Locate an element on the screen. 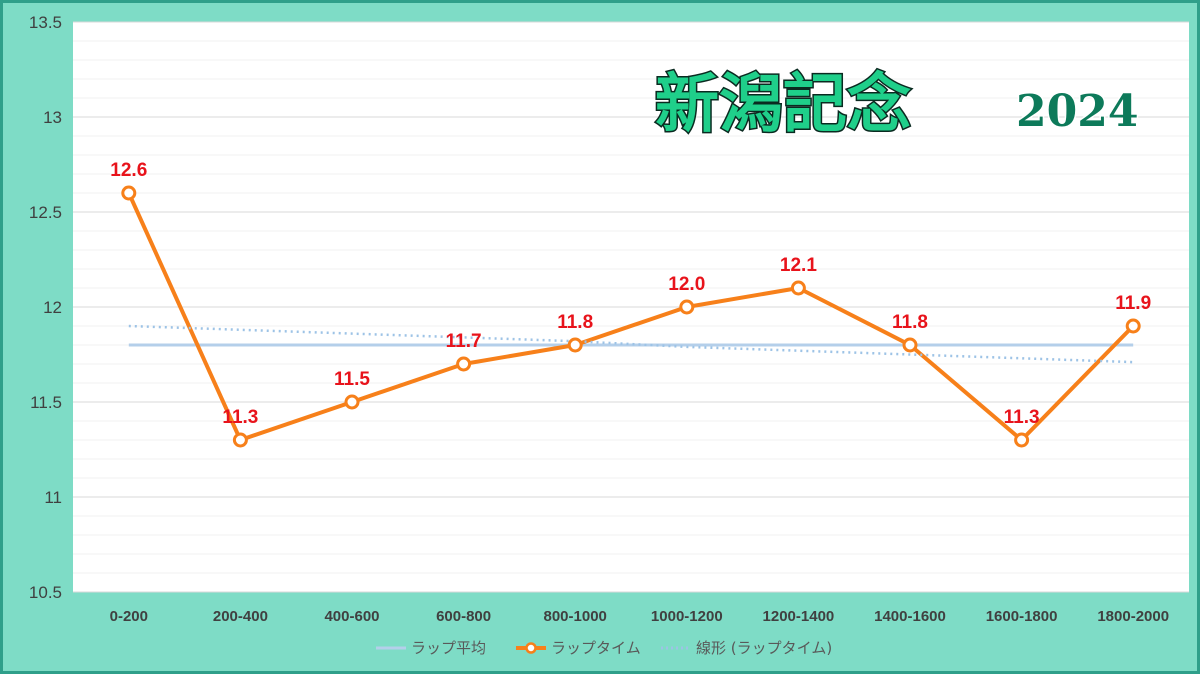  lap-data-label: 12.1 is located at coordinates (798, 265).